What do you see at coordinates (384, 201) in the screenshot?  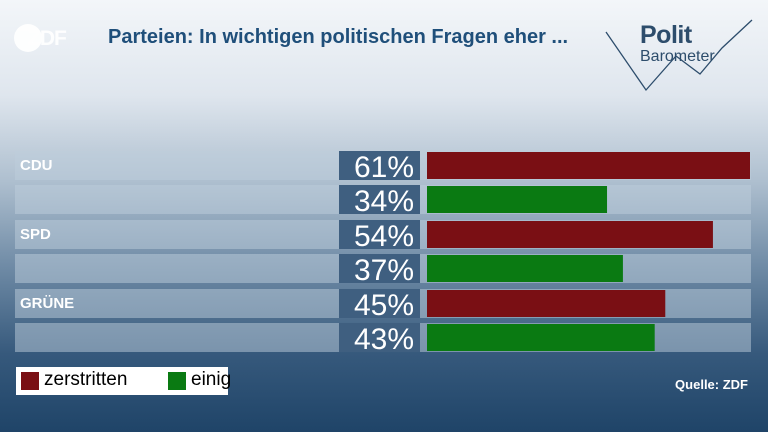 I see `value-label-cdu-einig: 34%` at bounding box center [384, 201].